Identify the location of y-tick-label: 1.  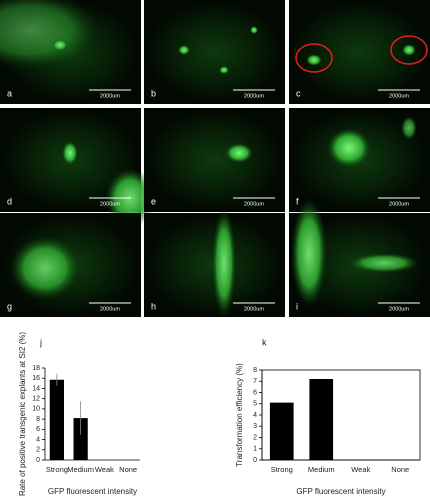
(255, 449).